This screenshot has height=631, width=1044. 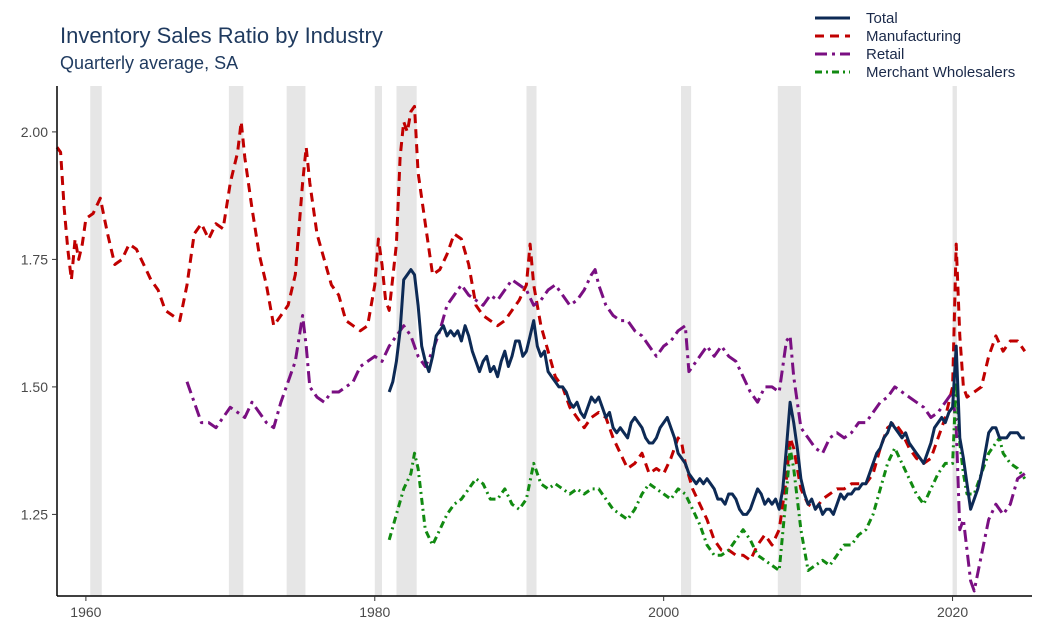 I want to click on x-tick-label: 2020, so click(x=952, y=612).